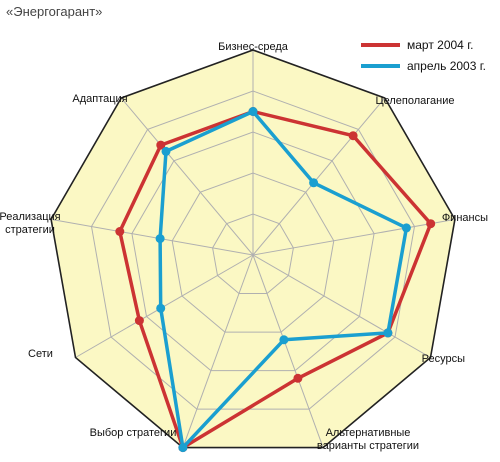 The width and height of the screenshot is (500, 462). Describe the element at coordinates (465, 218) in the screenshot. I see `axis-label: Финансы` at that location.